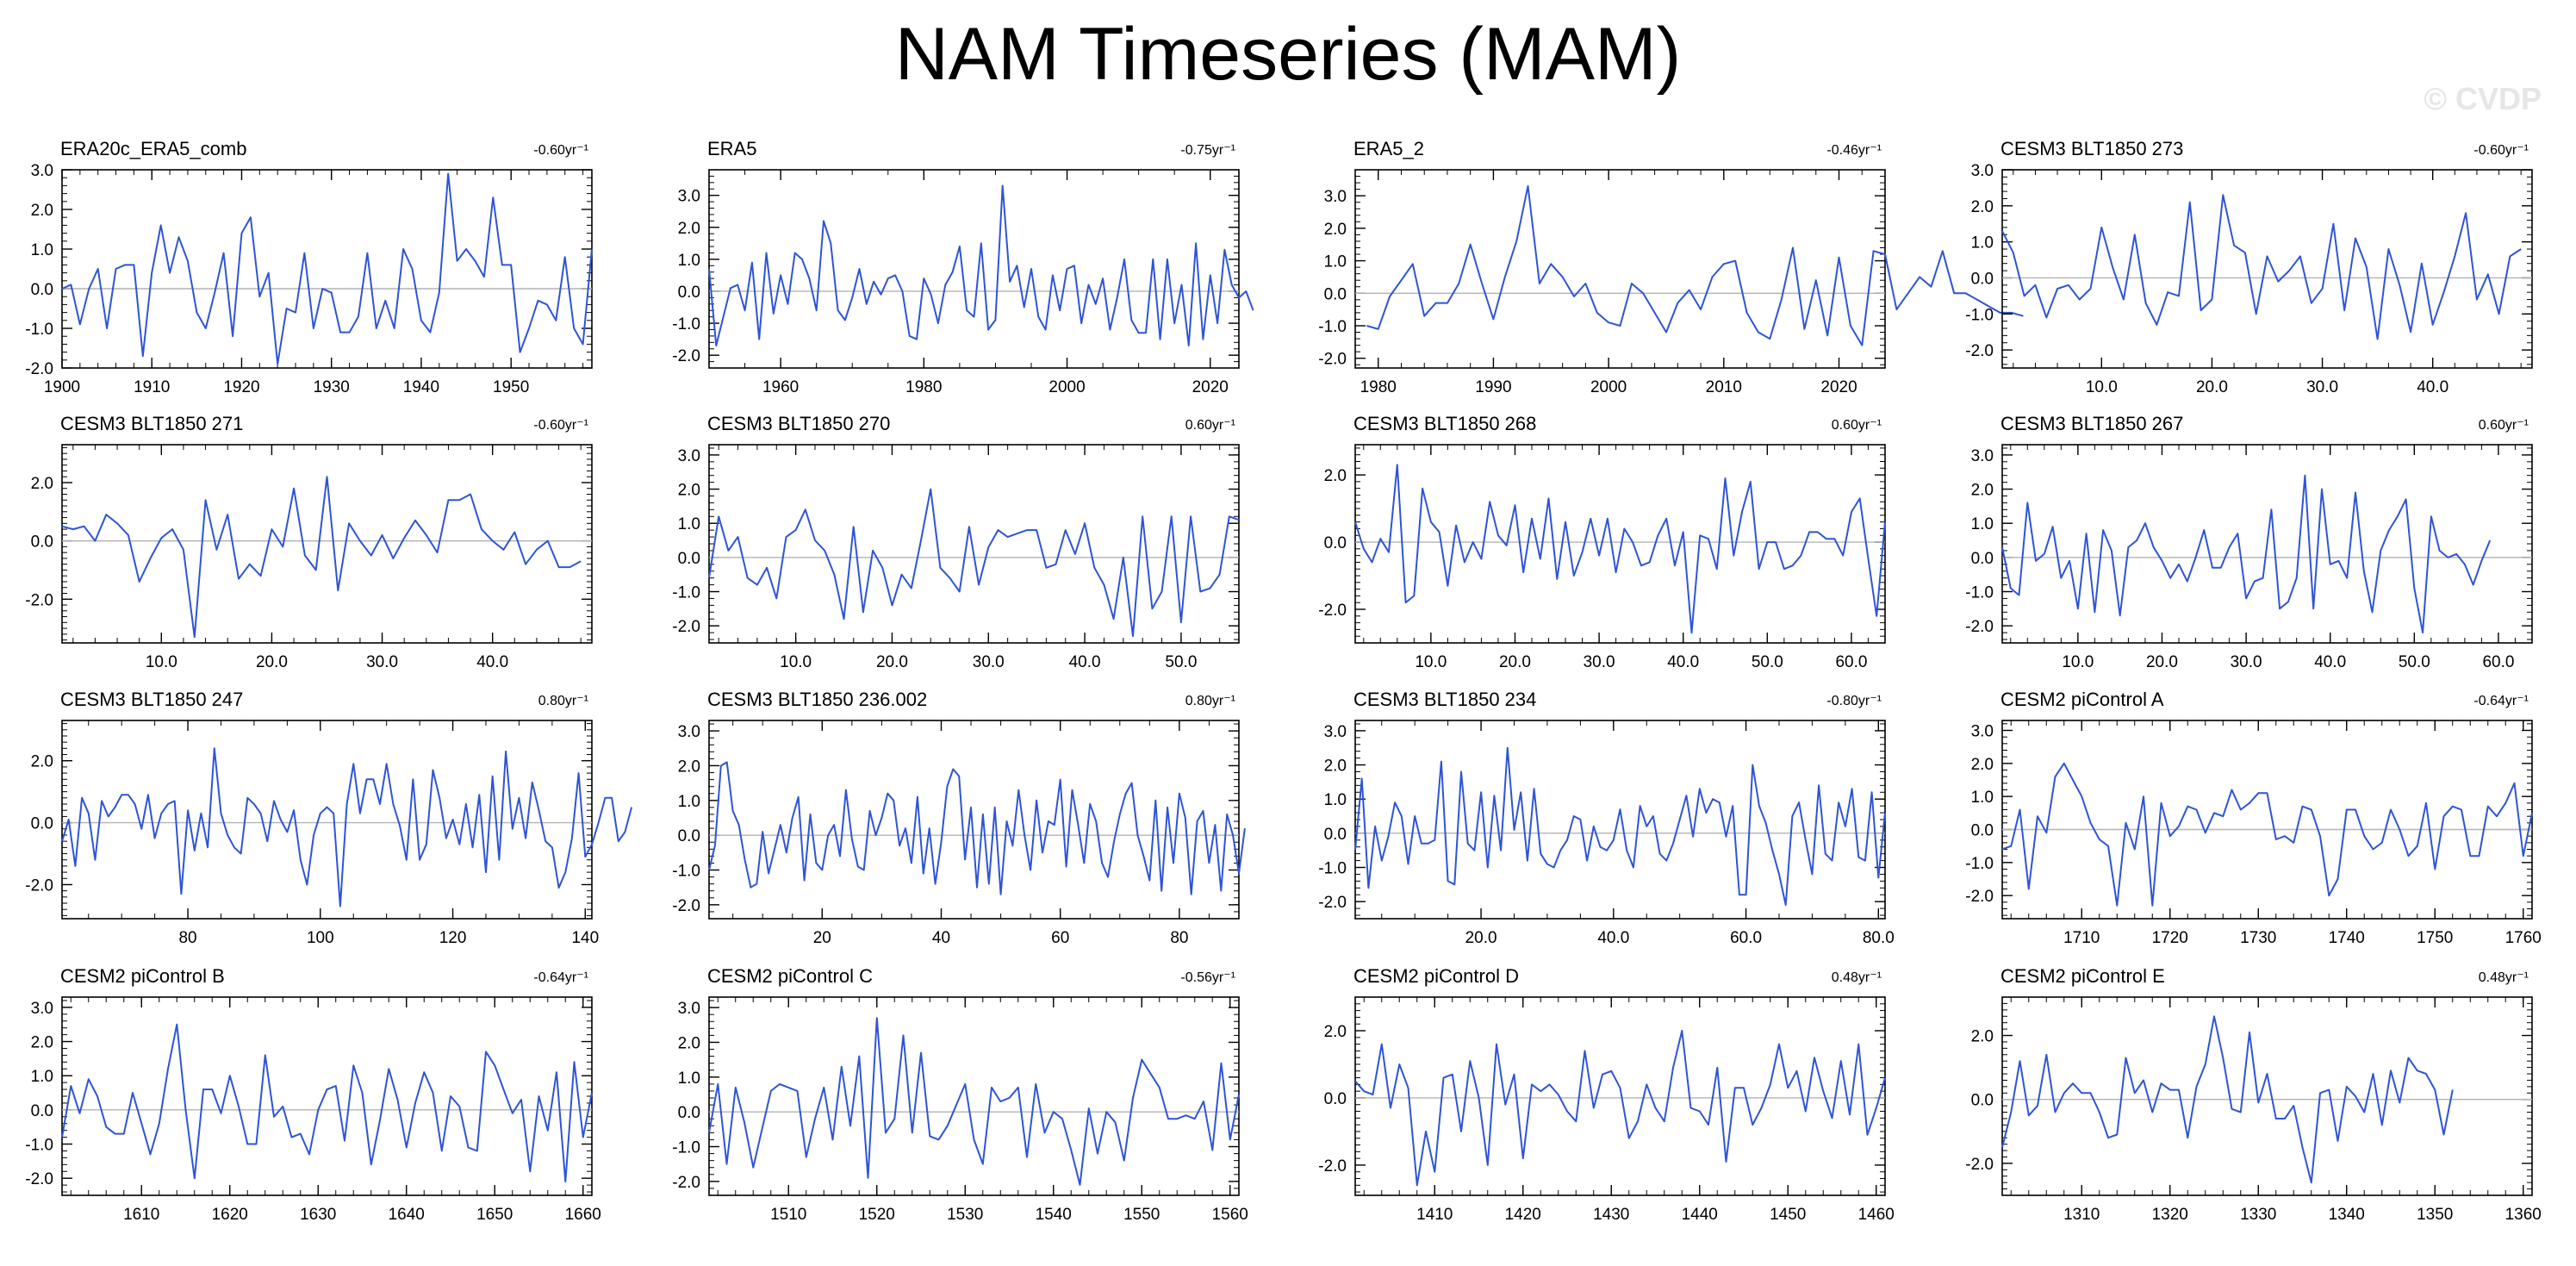  What do you see at coordinates (2347, 1215) in the screenshot?
I see `x-tick-label: 1340` at bounding box center [2347, 1215].